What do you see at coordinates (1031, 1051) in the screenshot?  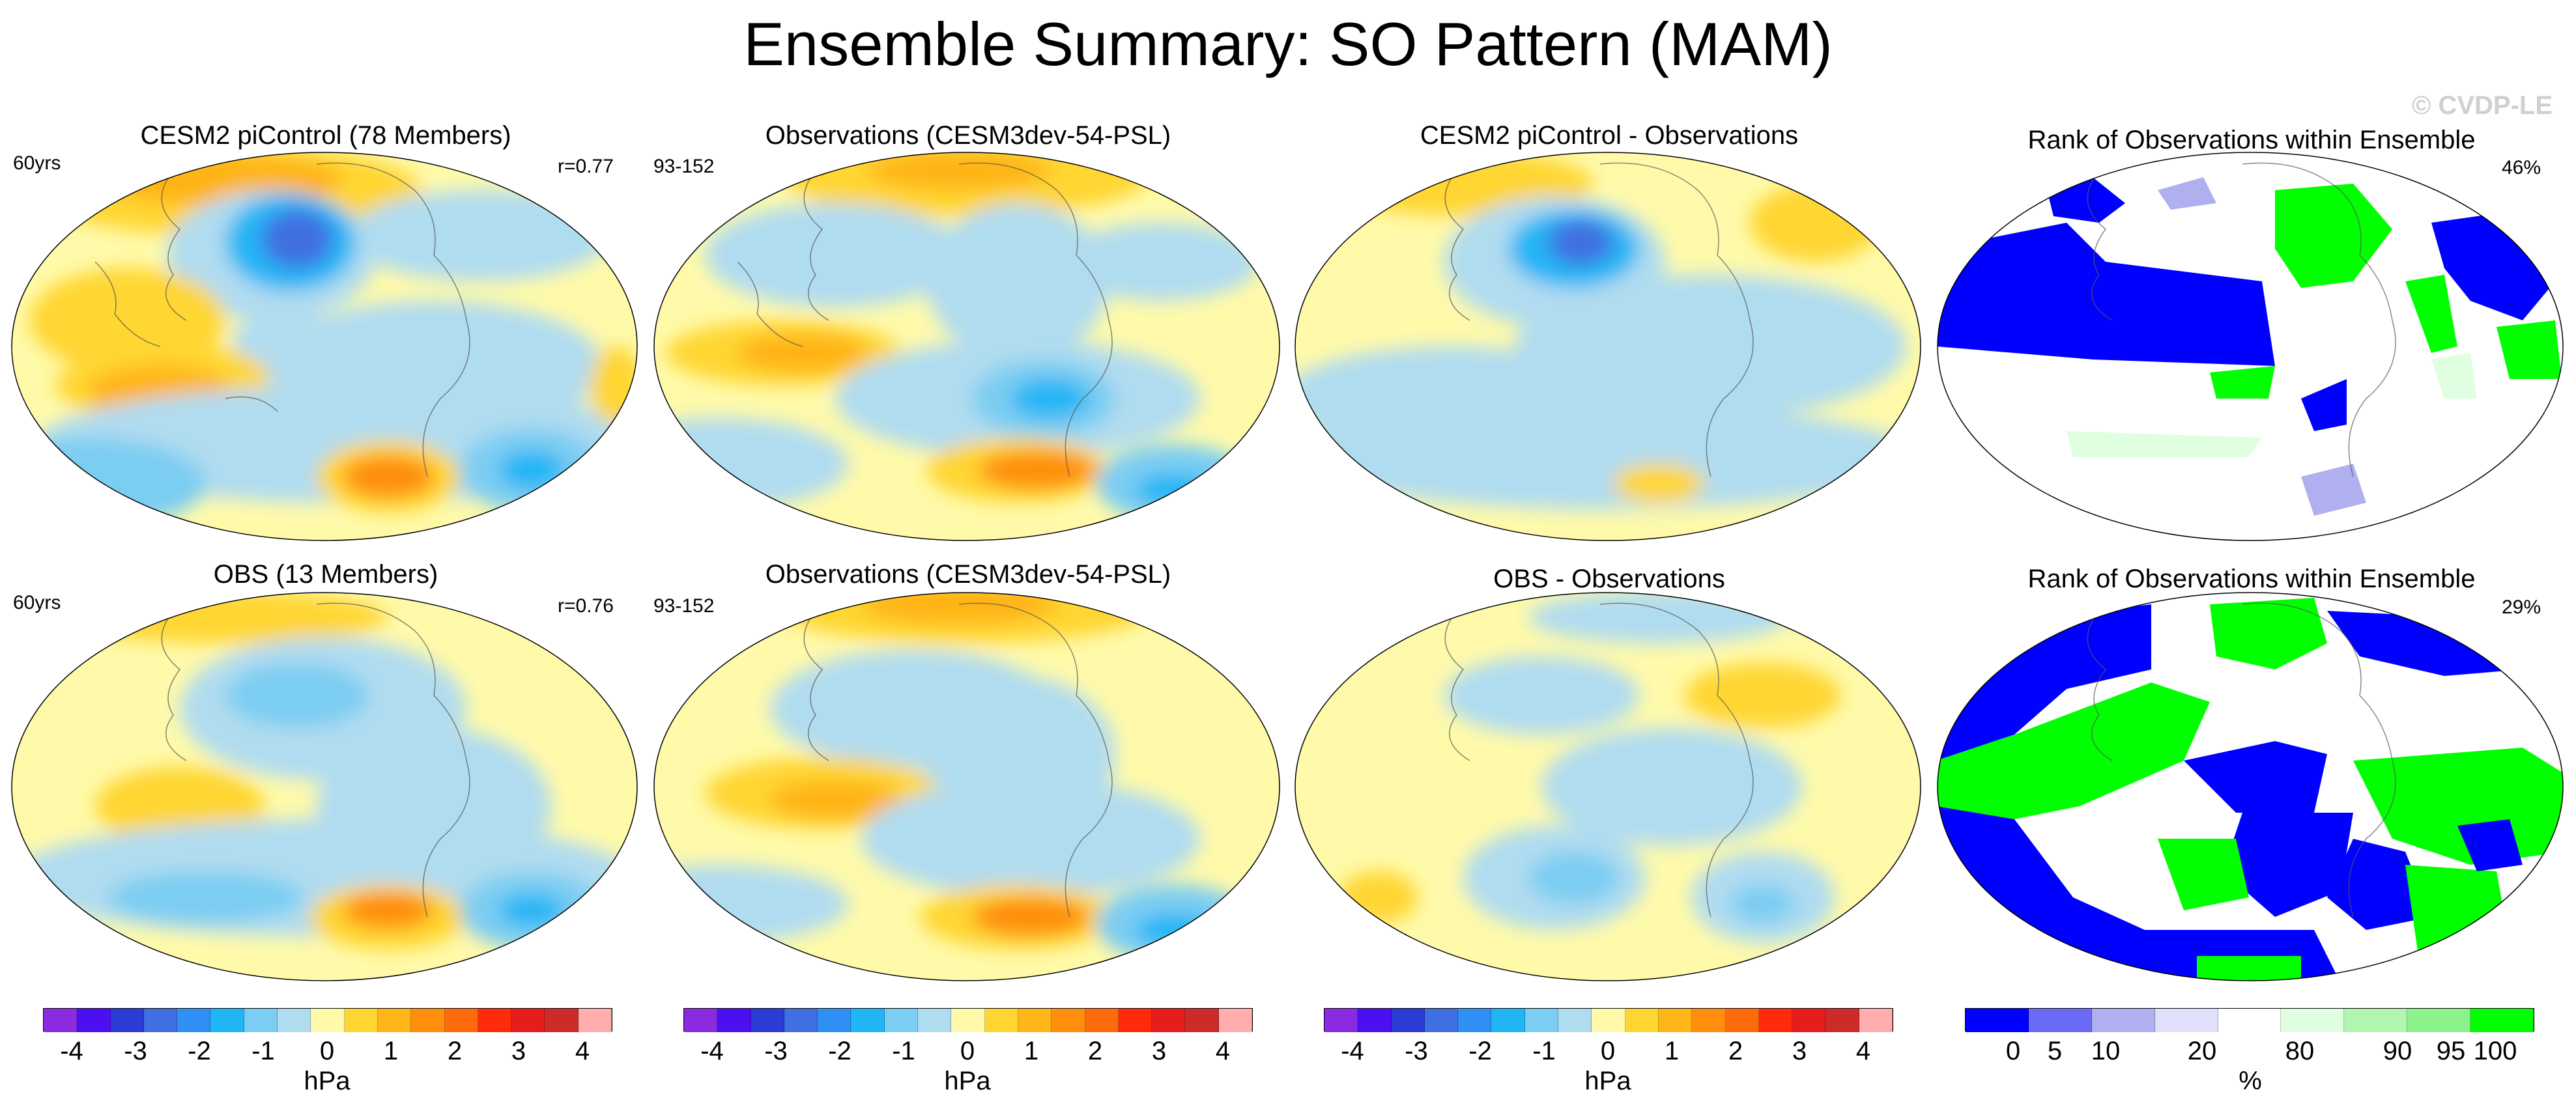 I see `colorbar-2-tick: 1` at bounding box center [1031, 1051].